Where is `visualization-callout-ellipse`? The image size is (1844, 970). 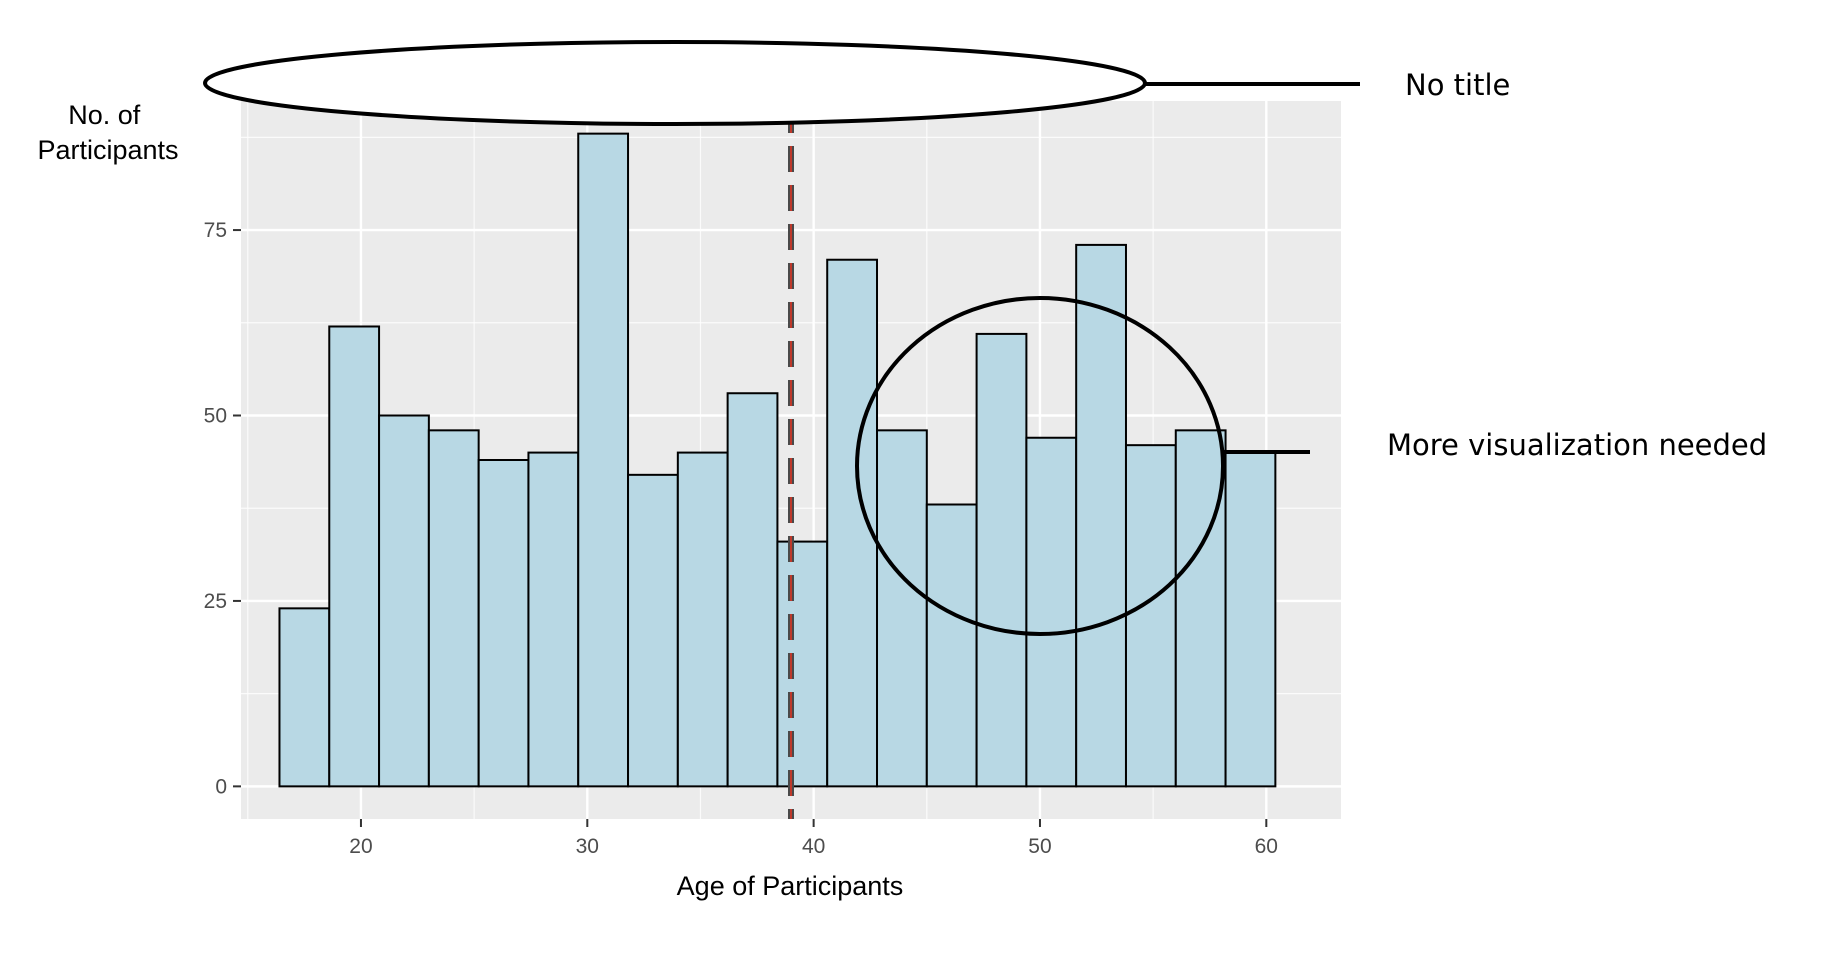 visualization-callout-ellipse is located at coordinates (1040, 466).